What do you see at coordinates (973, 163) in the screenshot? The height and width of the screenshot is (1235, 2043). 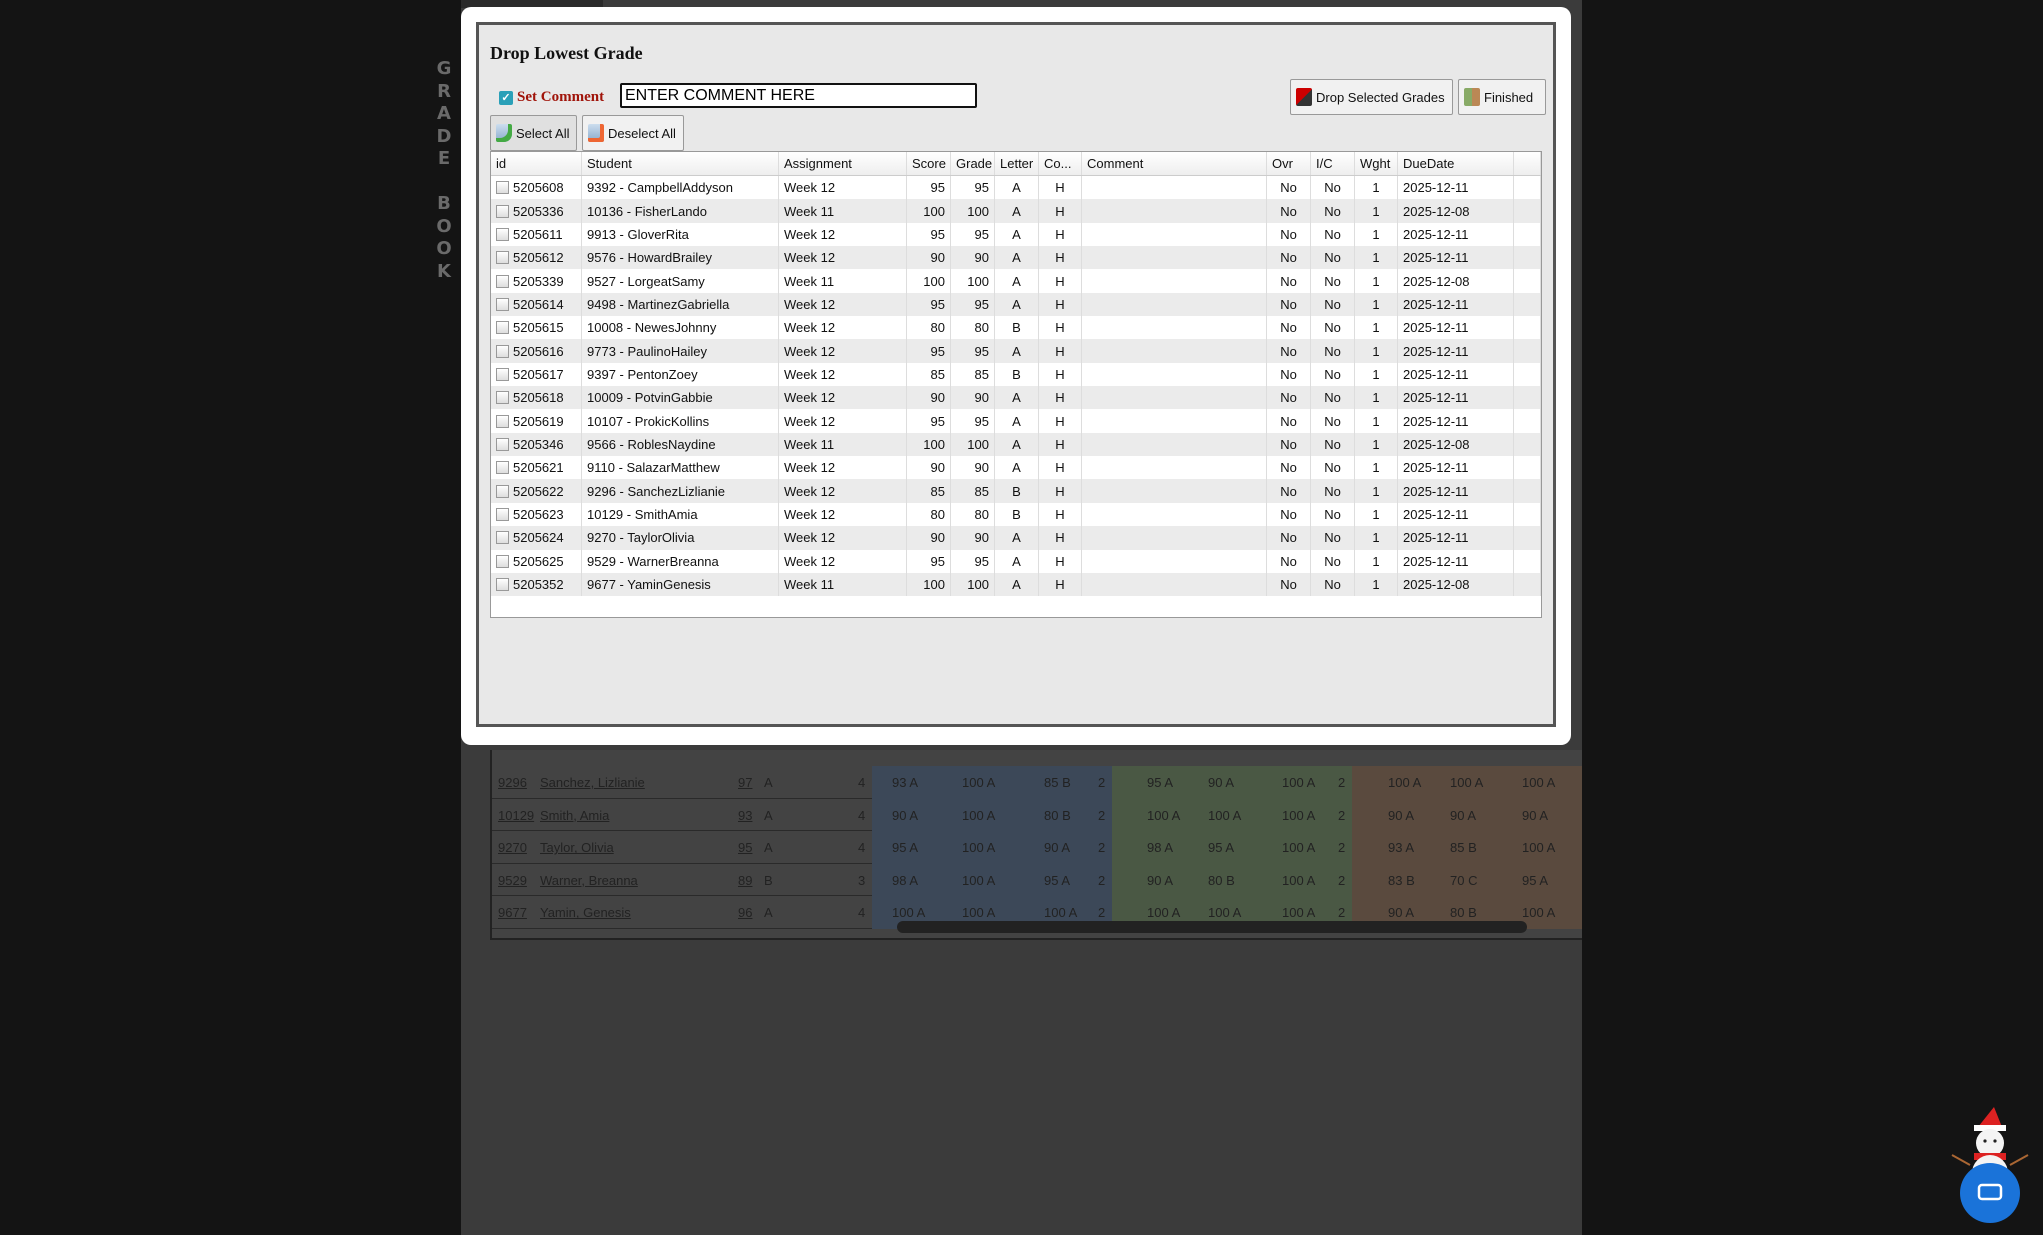 I see `column-header-grade: Grade` at bounding box center [973, 163].